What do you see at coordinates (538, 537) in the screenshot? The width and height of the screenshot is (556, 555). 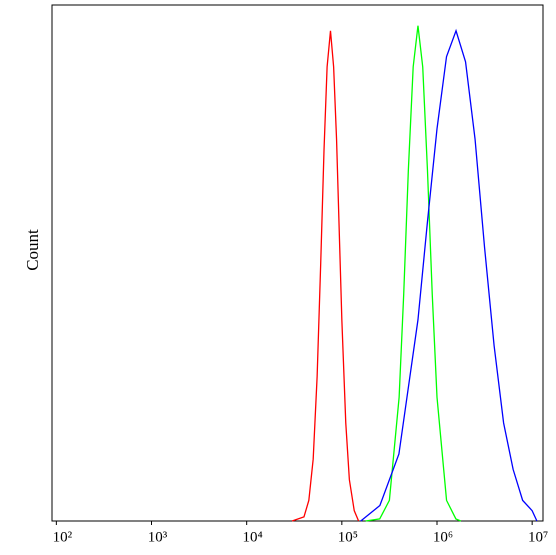 I see `x-tick-label: 10⁷` at bounding box center [538, 537].